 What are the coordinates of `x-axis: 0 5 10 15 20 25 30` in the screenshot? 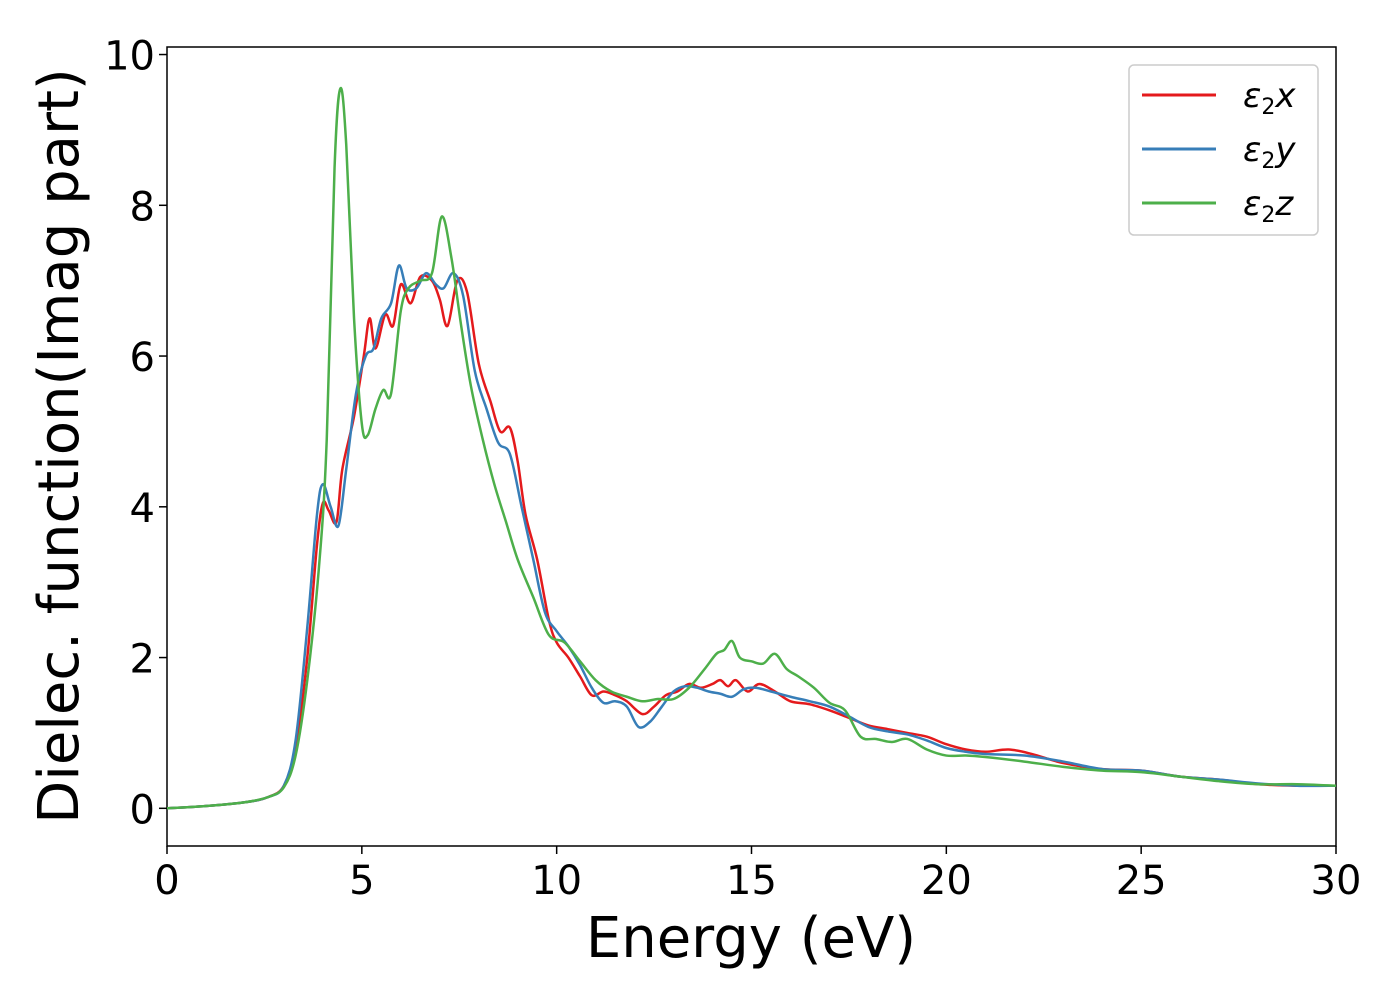 It's located at (757, 875).